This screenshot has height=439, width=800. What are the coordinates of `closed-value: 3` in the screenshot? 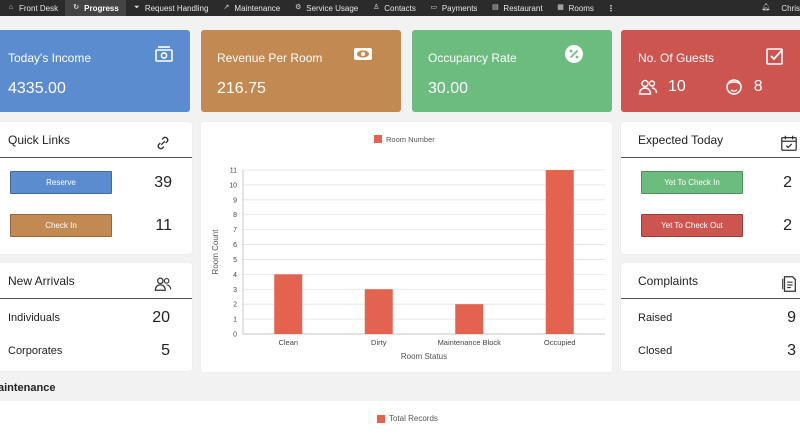 It's located at (791, 350).